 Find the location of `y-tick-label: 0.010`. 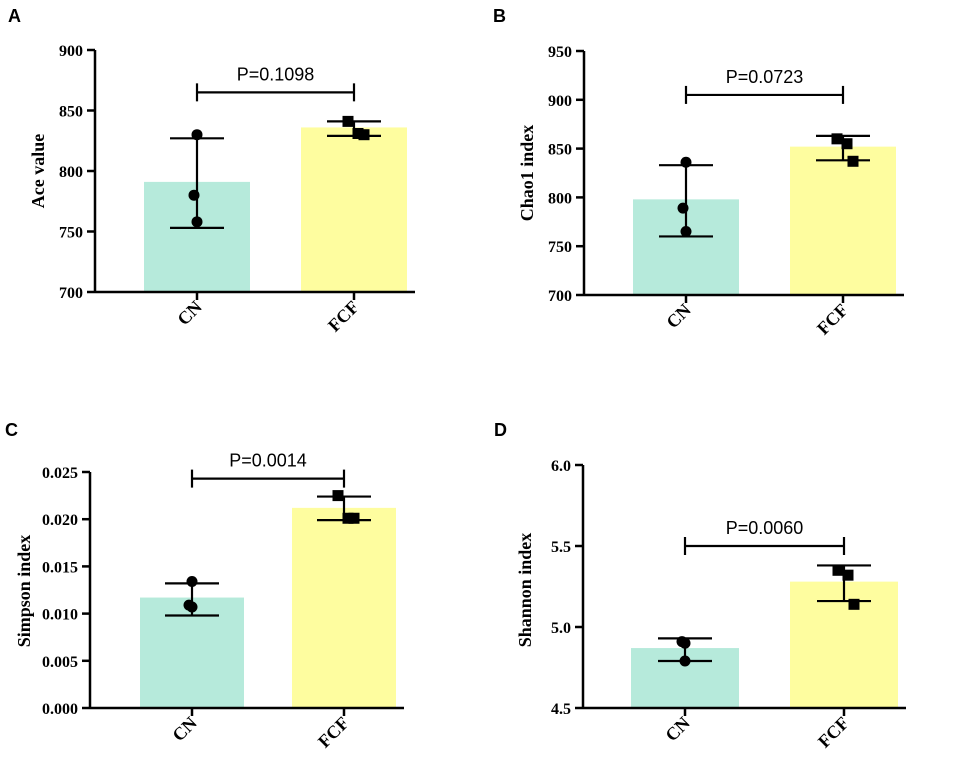

y-tick-label: 0.010 is located at coordinates (60, 615).